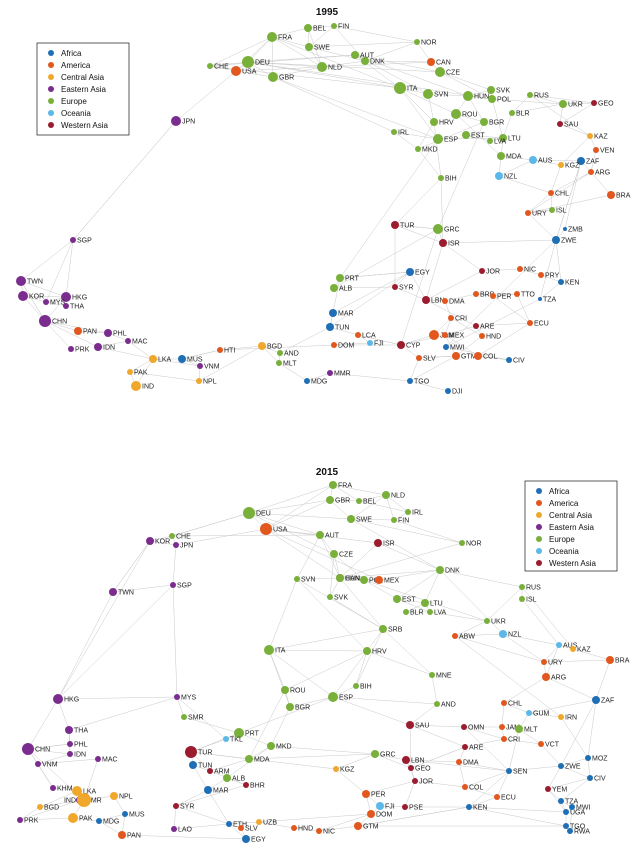 The image size is (641, 852). What do you see at coordinates (129, 835) in the screenshot?
I see `node-pan: PAN` at bounding box center [129, 835].